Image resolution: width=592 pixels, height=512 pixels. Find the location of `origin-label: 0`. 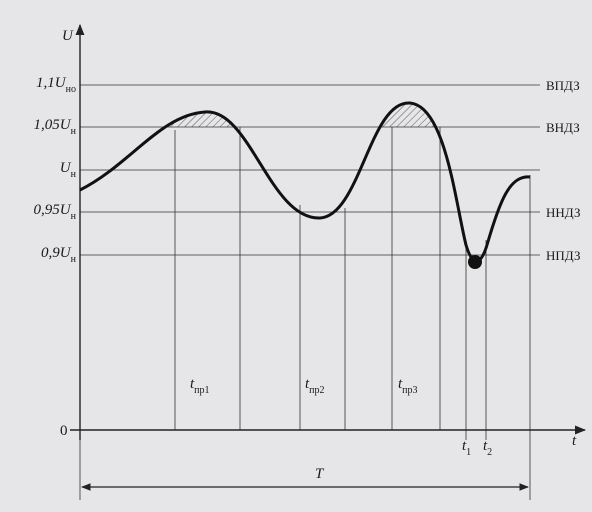

origin-label: 0 is located at coordinates (64, 431).